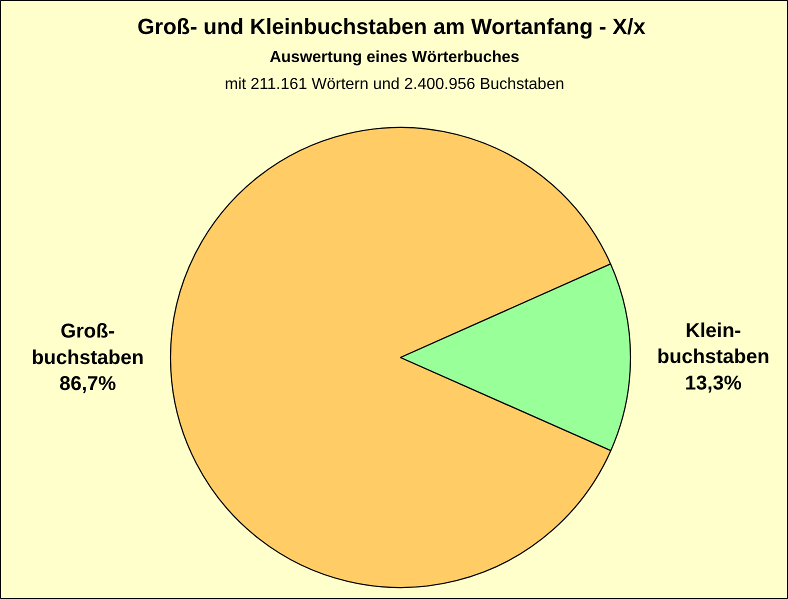 This screenshot has width=788, height=599. What do you see at coordinates (713, 383) in the screenshot?
I see `data-label: 13,3%` at bounding box center [713, 383].